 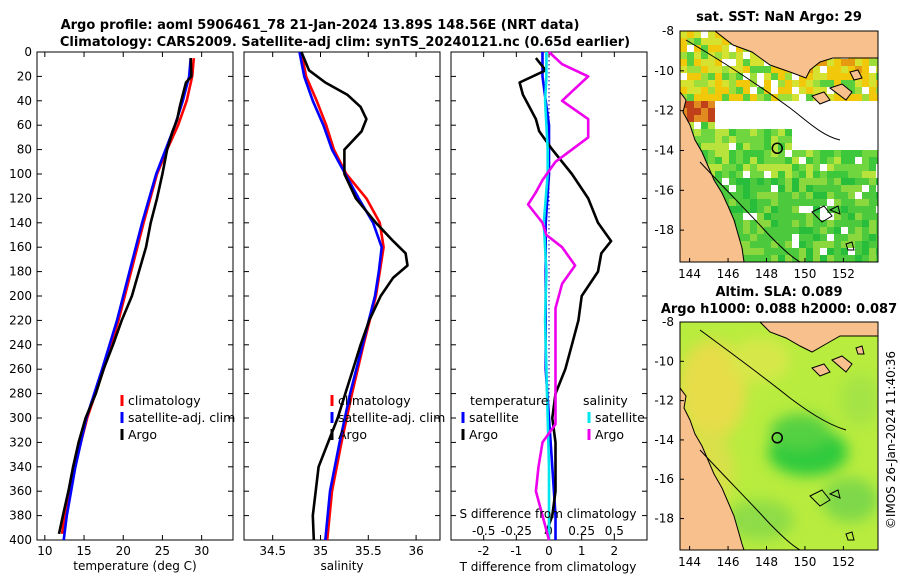 What do you see at coordinates (581, 531) in the screenshot?
I see `s-axis-tick-label: 0.25` at bounding box center [581, 531].